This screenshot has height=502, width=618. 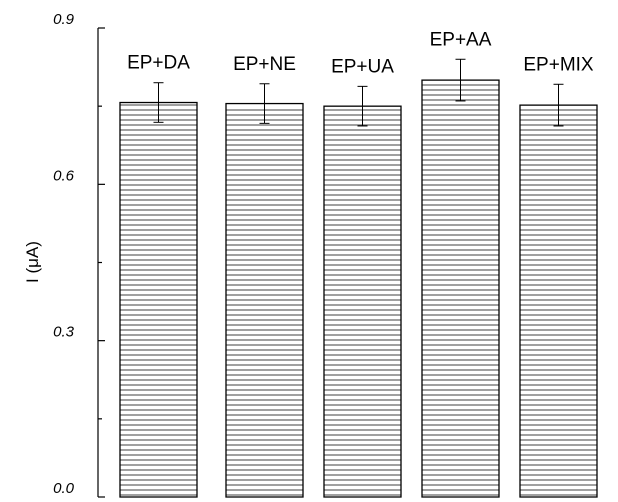 I want to click on bar-category-label: EP+UA, so click(x=362, y=66).